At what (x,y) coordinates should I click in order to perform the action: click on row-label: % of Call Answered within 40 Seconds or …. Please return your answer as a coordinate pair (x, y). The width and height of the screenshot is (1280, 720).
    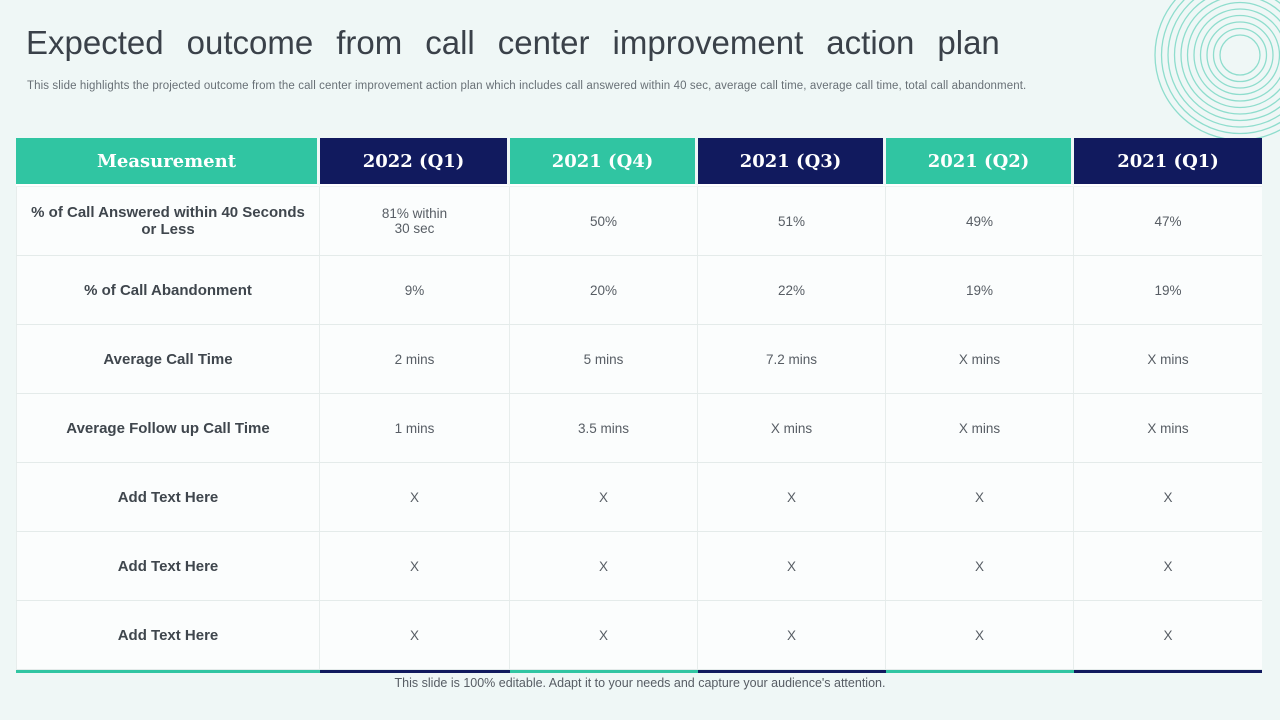
    Looking at the image, I should click on (168, 221).